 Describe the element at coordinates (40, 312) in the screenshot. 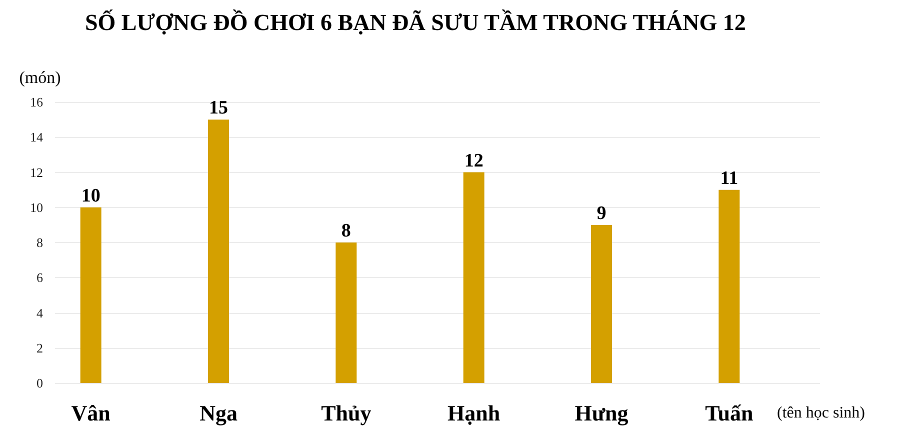

I see `y-tick-label: 4` at that location.